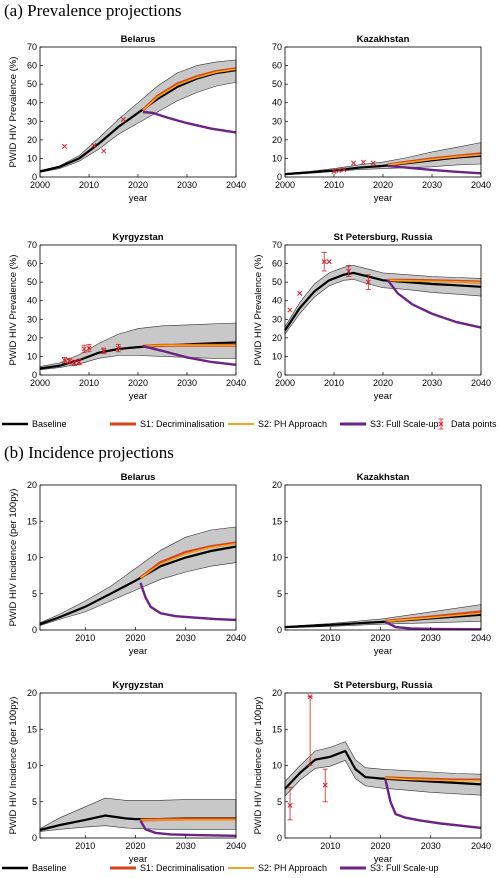 The width and height of the screenshot is (500, 878). What do you see at coordinates (277, 264) in the screenshot?
I see `y-tick-label: 60` at bounding box center [277, 264].